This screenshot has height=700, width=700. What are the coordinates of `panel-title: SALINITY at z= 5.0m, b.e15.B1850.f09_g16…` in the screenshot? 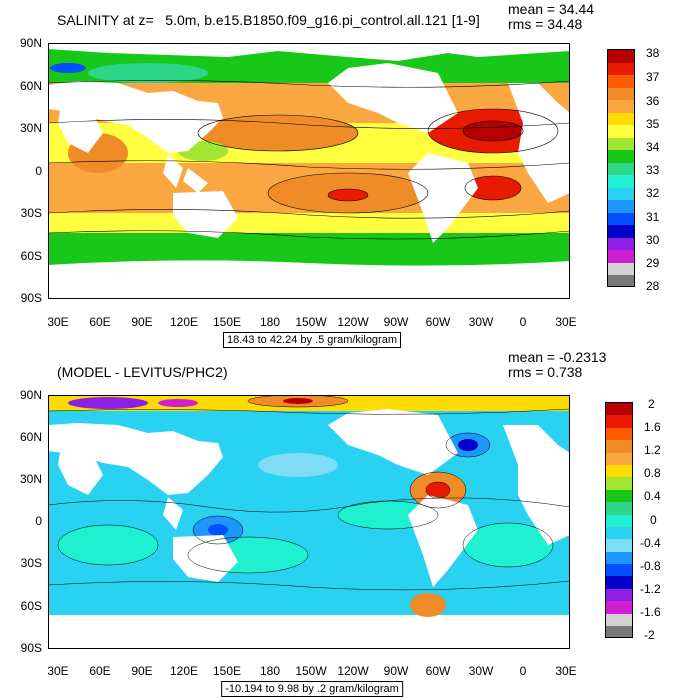 It's located at (268, 20).